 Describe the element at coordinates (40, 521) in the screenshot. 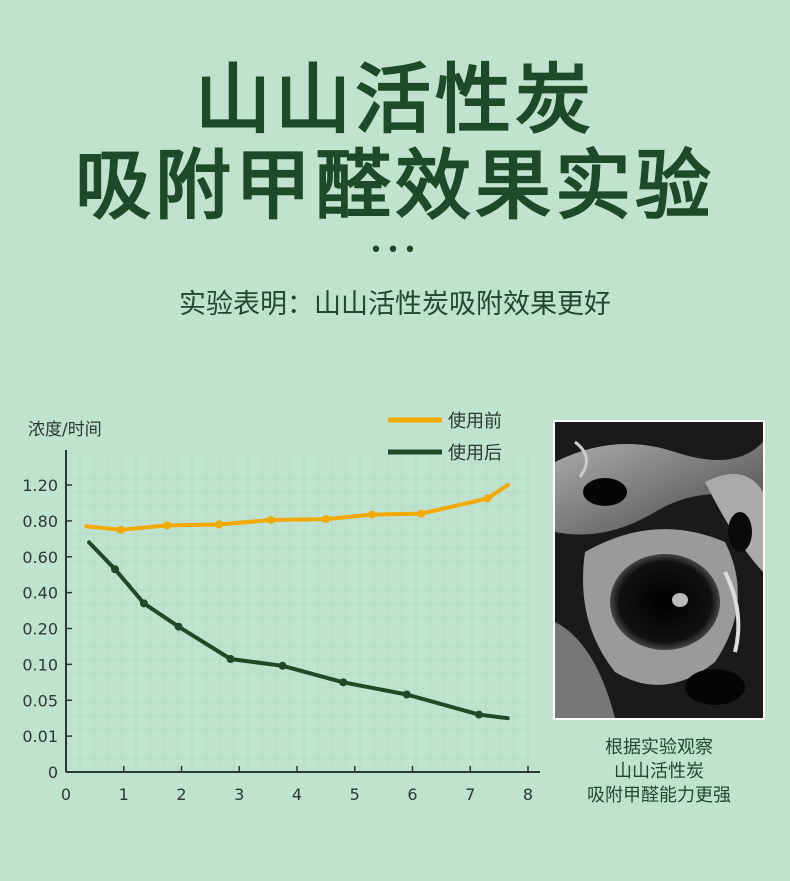

I see `y-tick-label: 0.80` at that location.